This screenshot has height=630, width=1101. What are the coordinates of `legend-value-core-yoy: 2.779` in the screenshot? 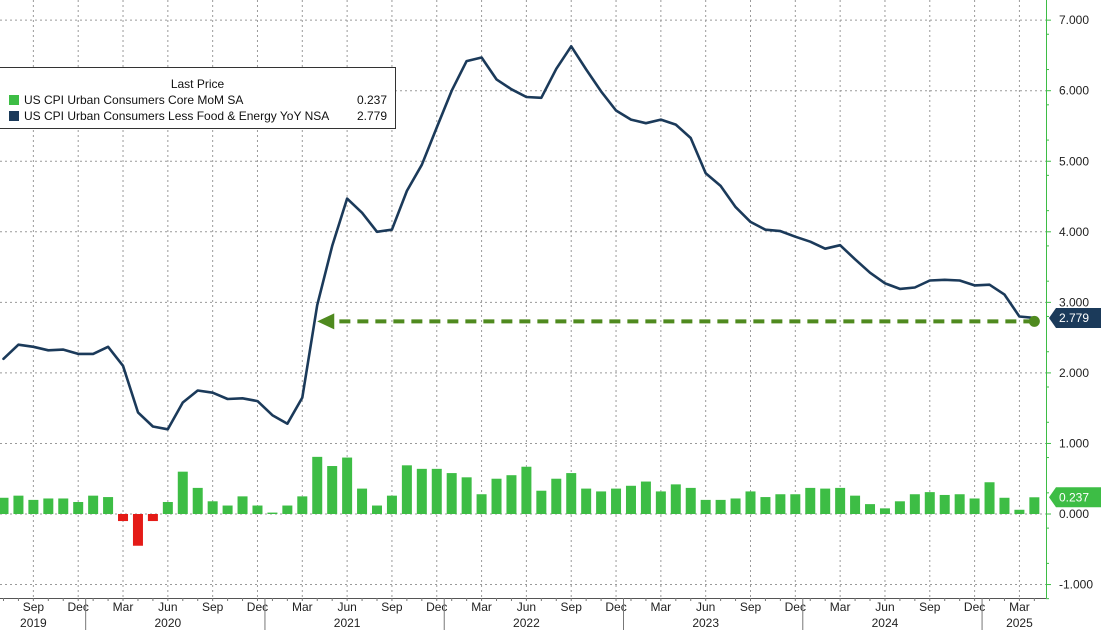 It's located at (371, 116).